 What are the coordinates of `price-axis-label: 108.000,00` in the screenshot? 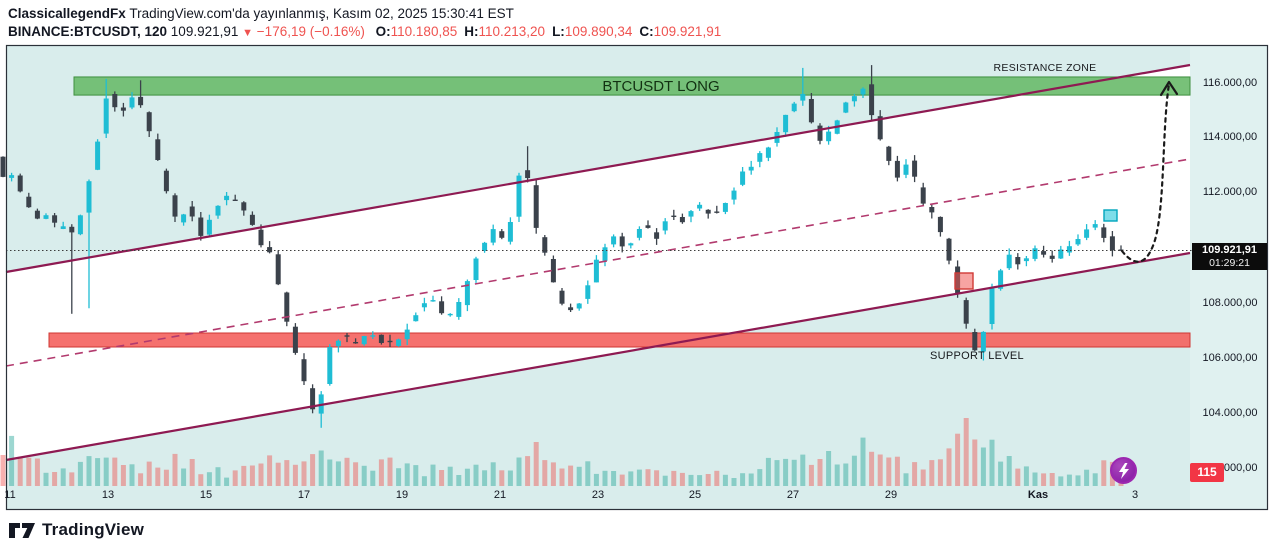 It's located at (1230, 303).